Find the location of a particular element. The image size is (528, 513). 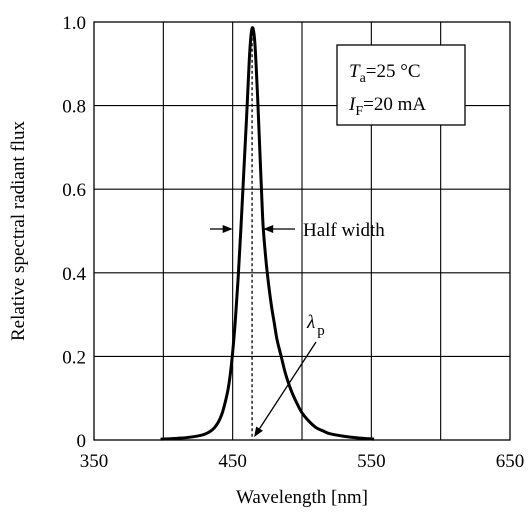

forward-current-label: IF=20 mA is located at coordinates (387, 106).